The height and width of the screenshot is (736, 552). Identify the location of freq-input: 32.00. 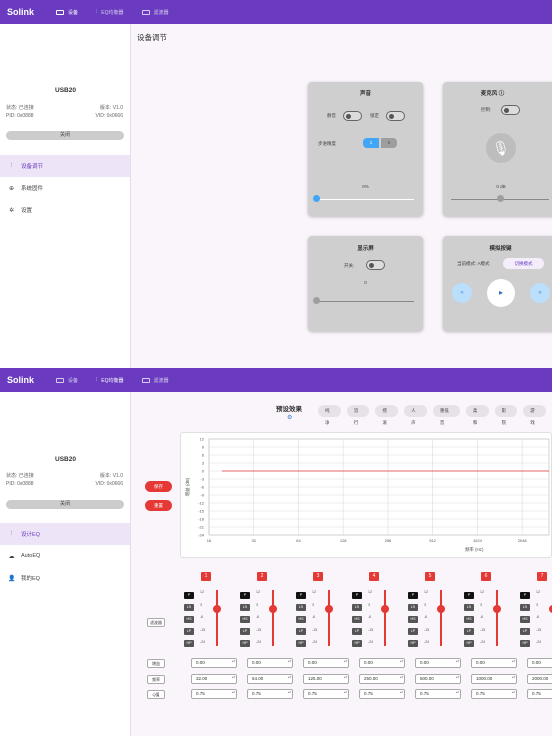
(214, 679).